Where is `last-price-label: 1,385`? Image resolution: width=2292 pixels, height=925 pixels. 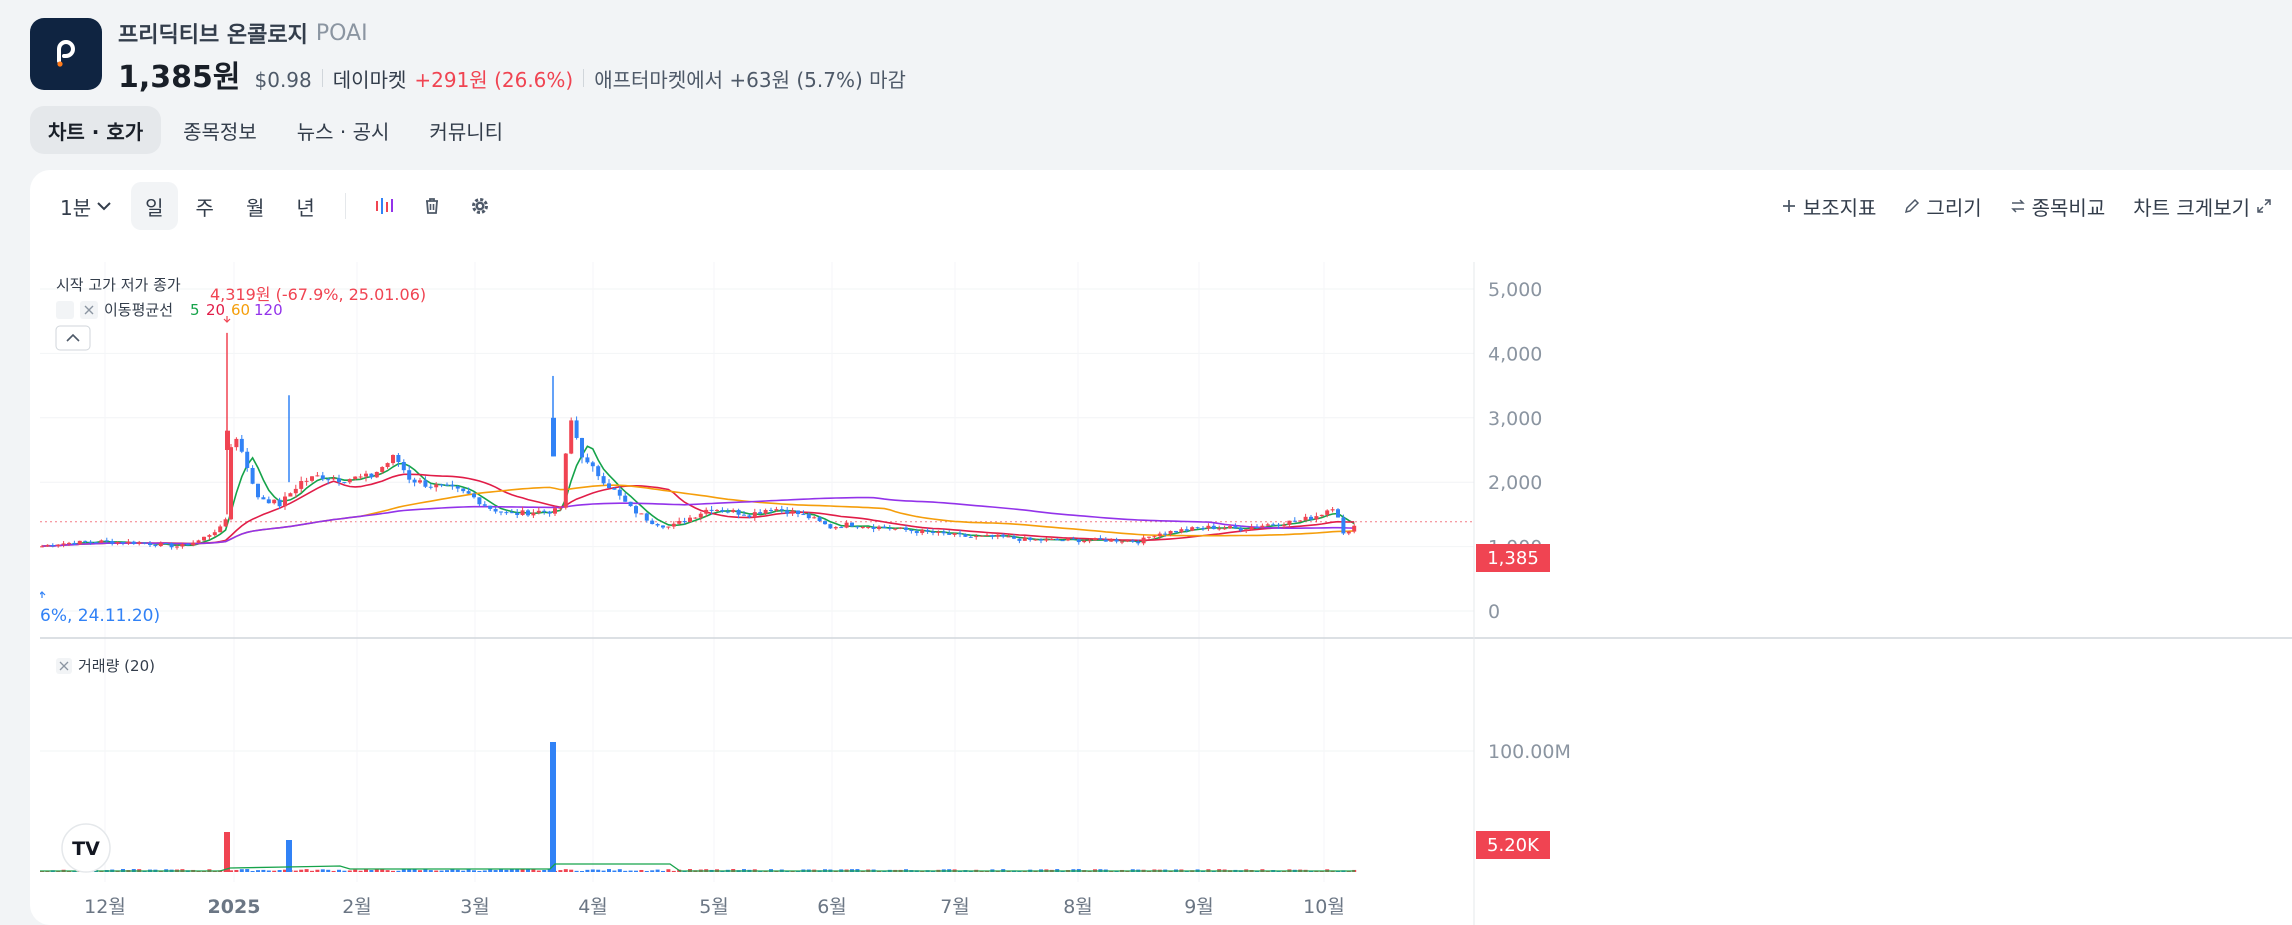
last-price-label: 1,385 is located at coordinates (1513, 558).